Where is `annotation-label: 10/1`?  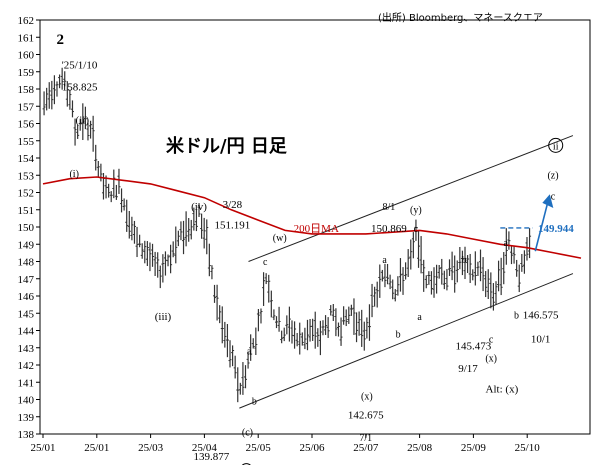 annotation-label: 10/1 is located at coordinates (541, 340).